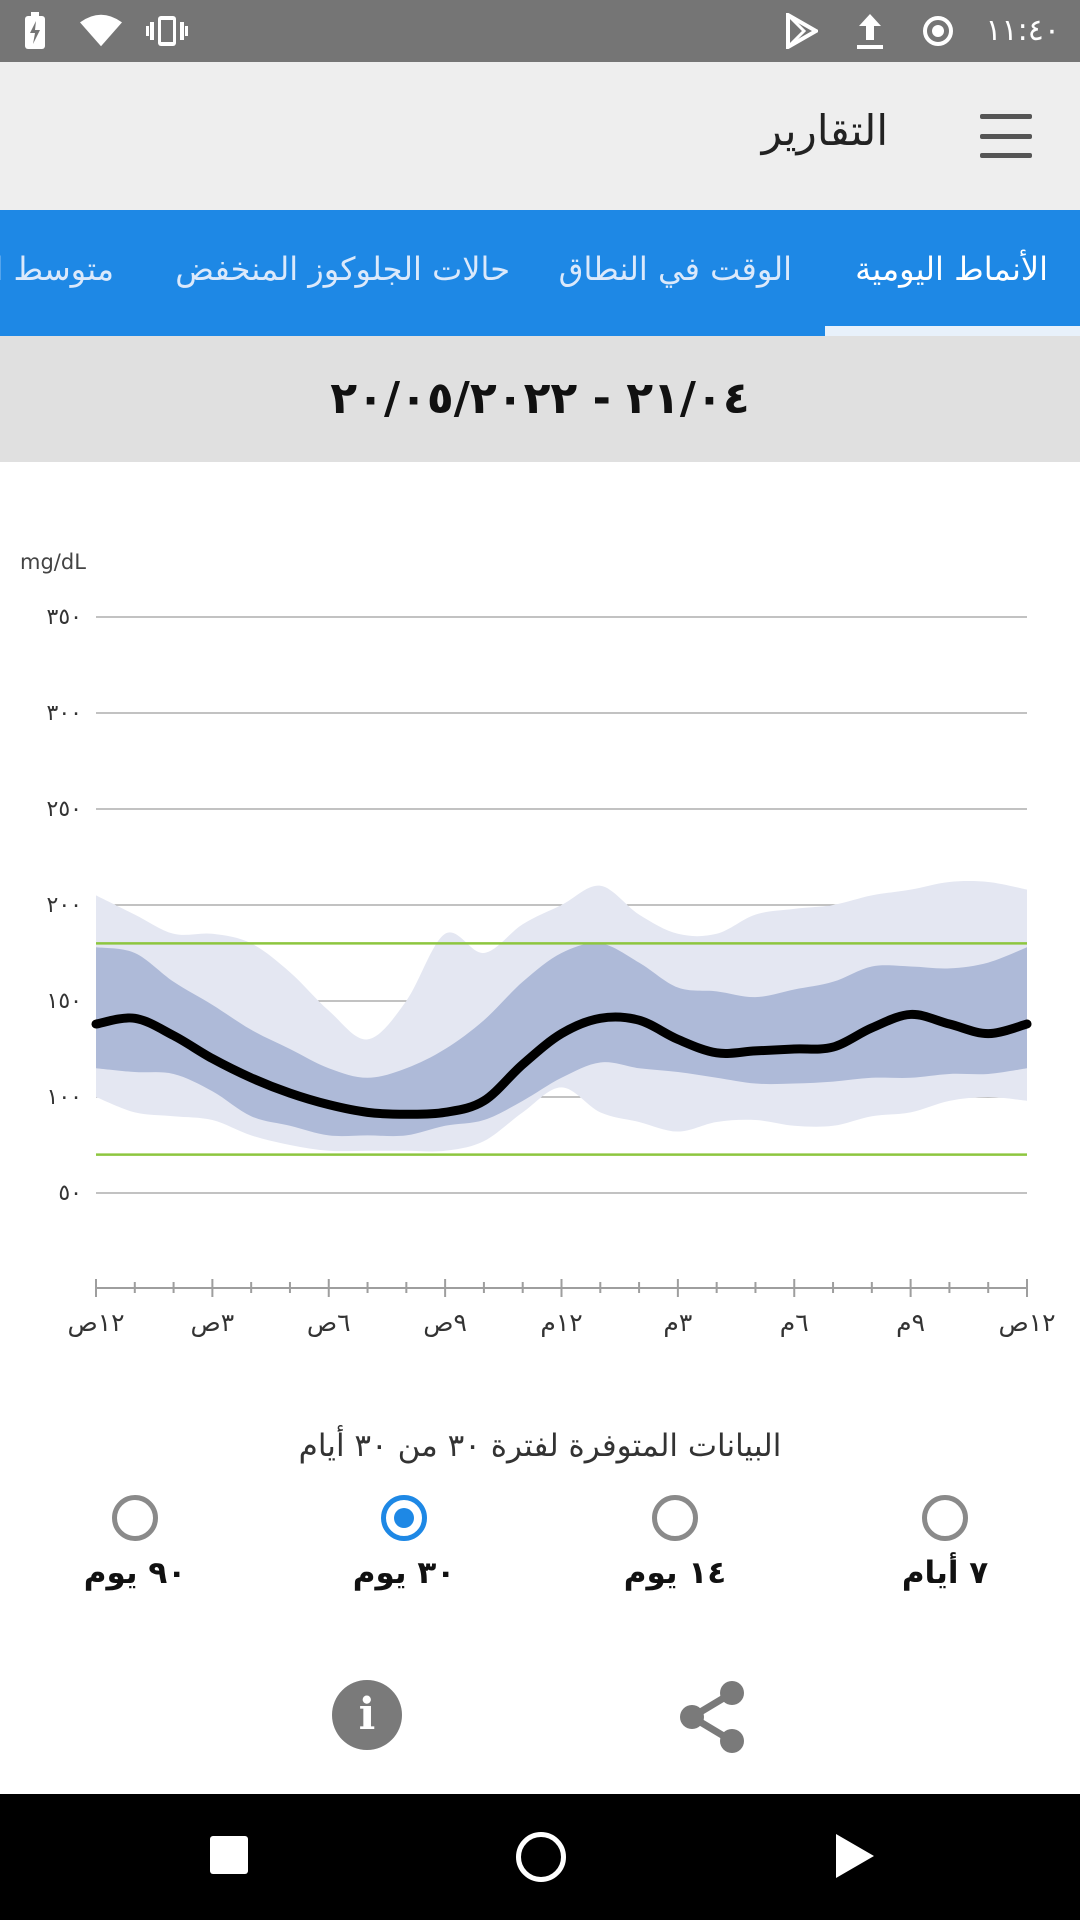 This screenshot has height=1920, width=1080. Describe the element at coordinates (64, 1001) in the screenshot. I see `y-tick-label: ١٥٠` at that location.